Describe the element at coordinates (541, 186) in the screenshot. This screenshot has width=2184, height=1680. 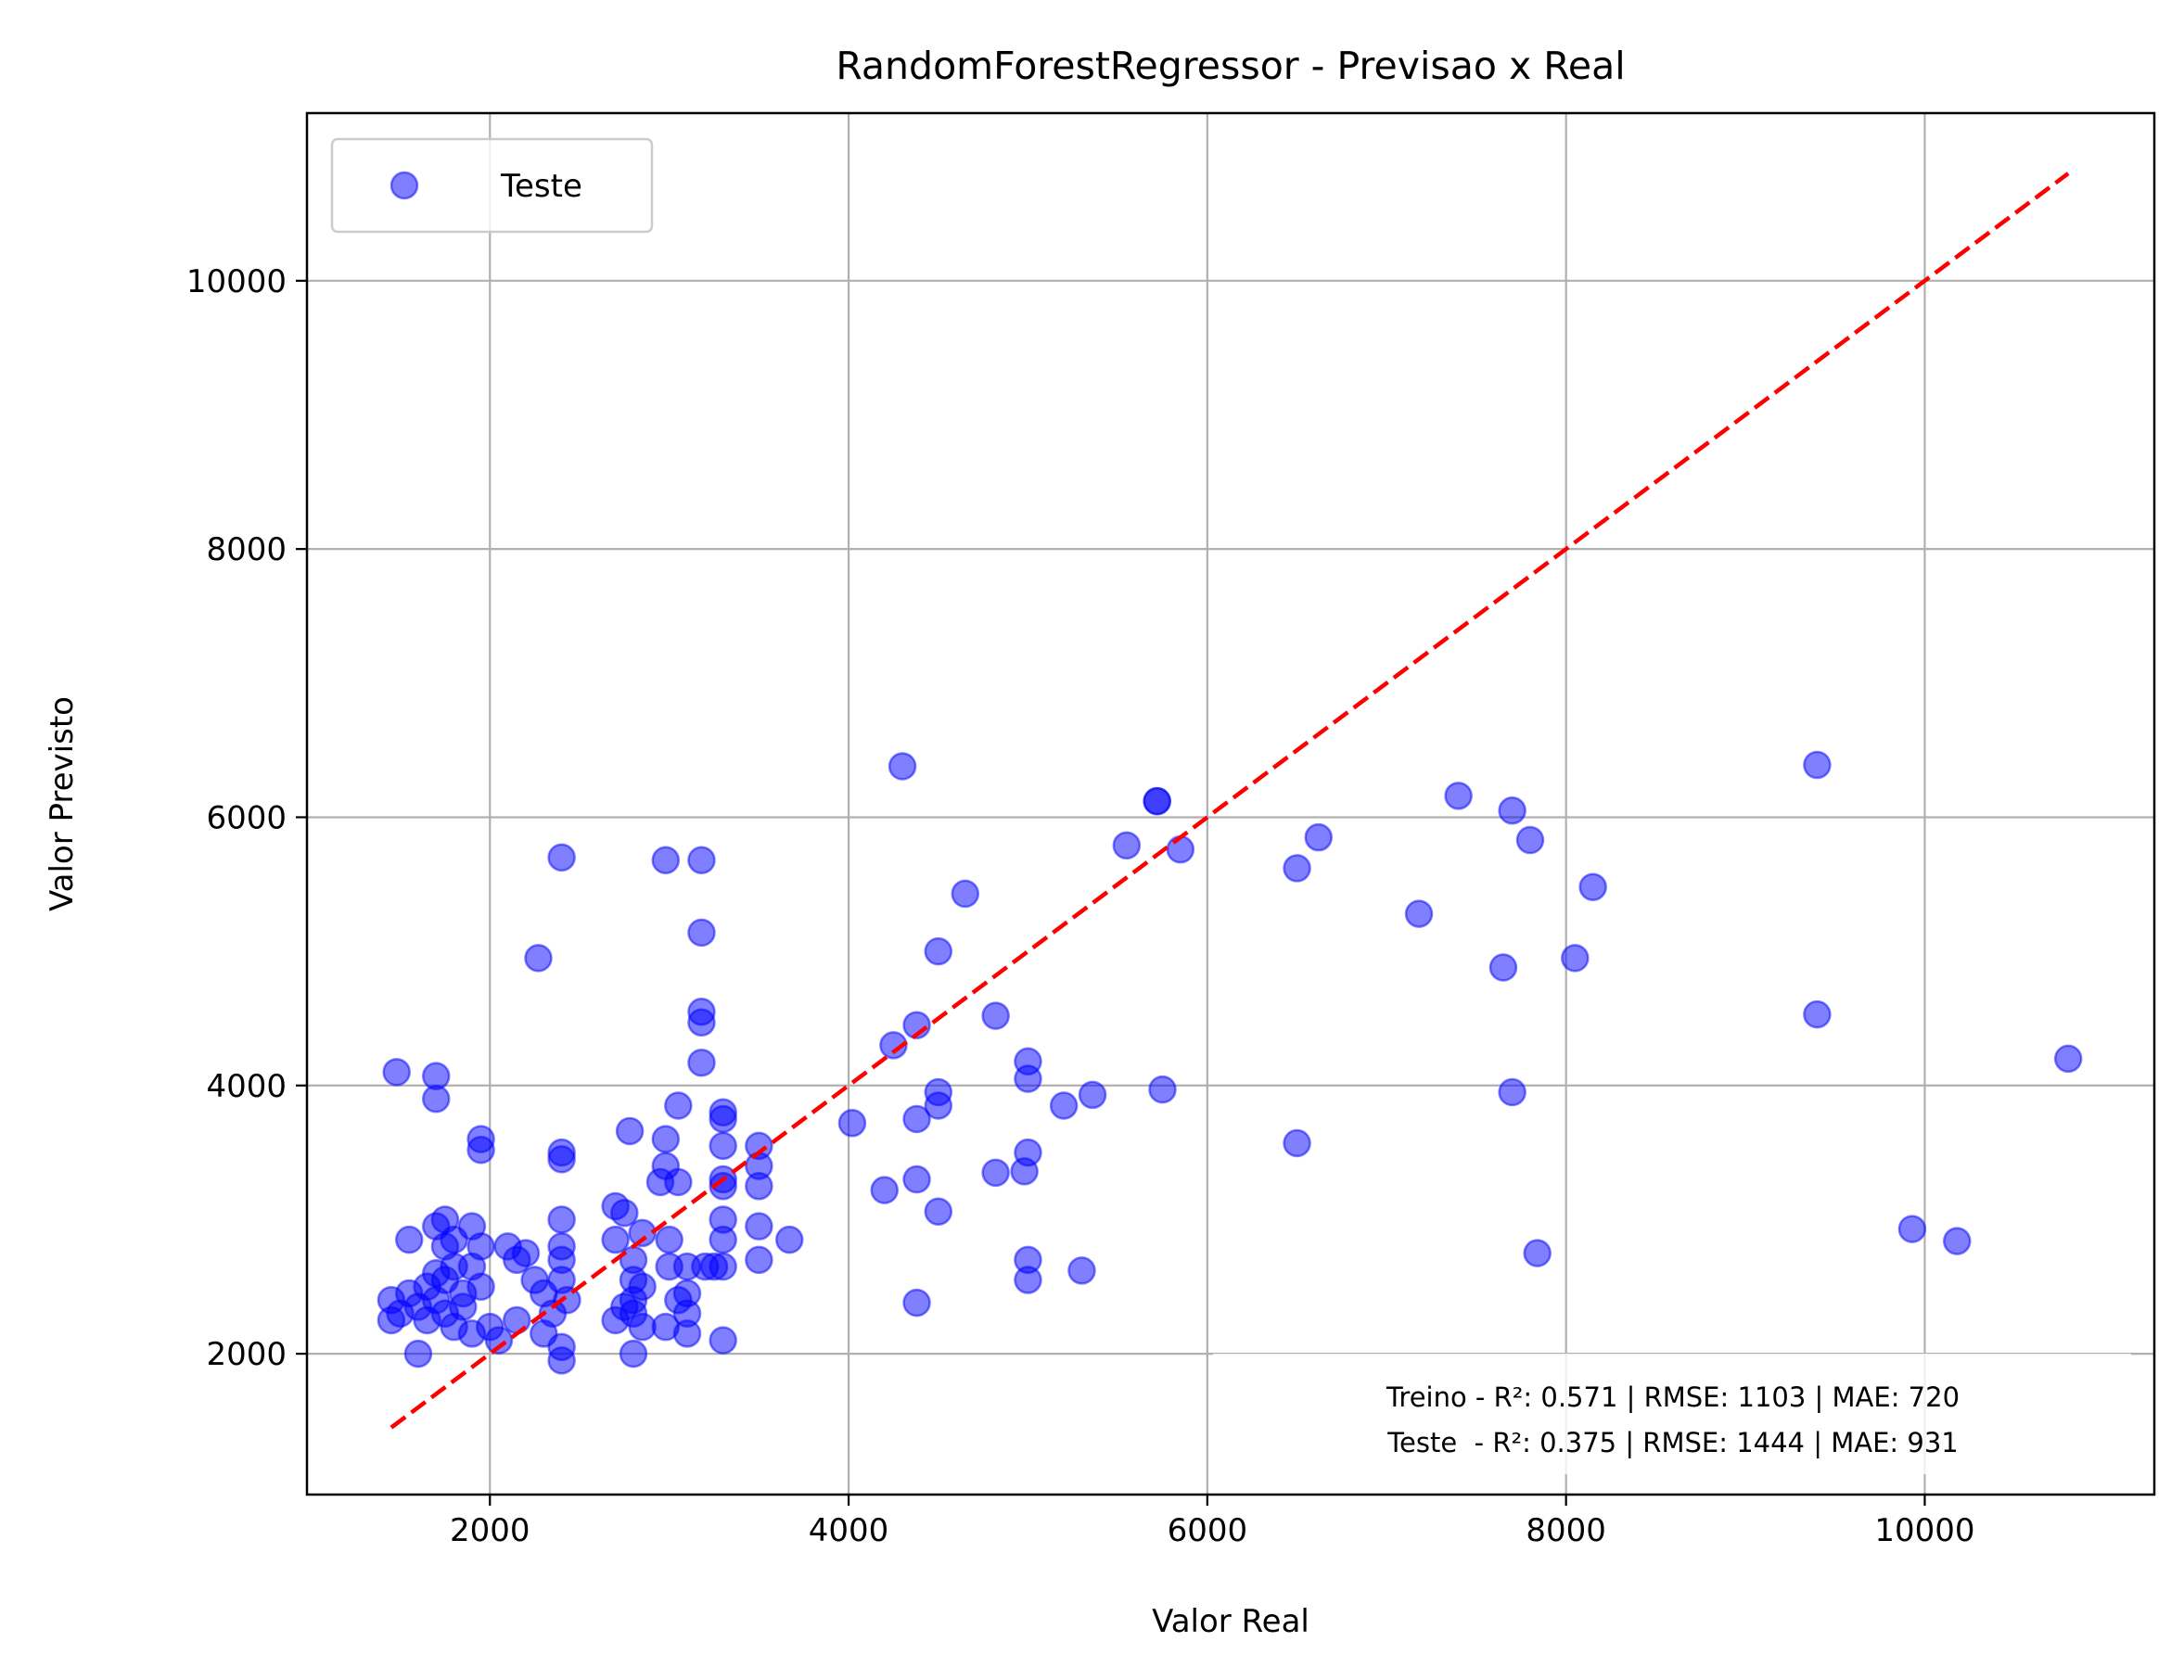
I see `legend-label-teste: Teste` at that location.